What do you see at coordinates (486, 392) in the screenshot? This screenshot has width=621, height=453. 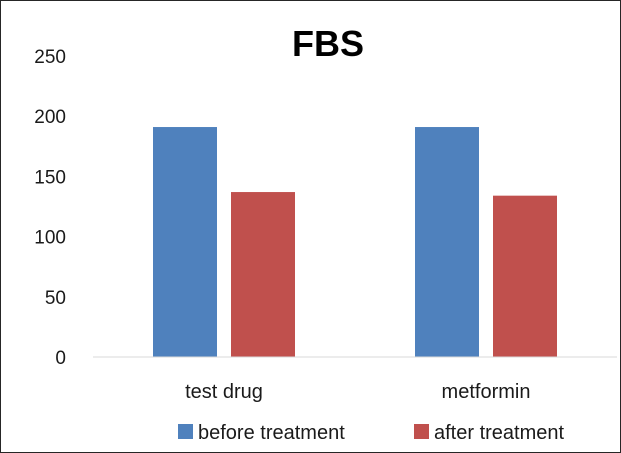 I see `x-category-label: metformin` at bounding box center [486, 392].